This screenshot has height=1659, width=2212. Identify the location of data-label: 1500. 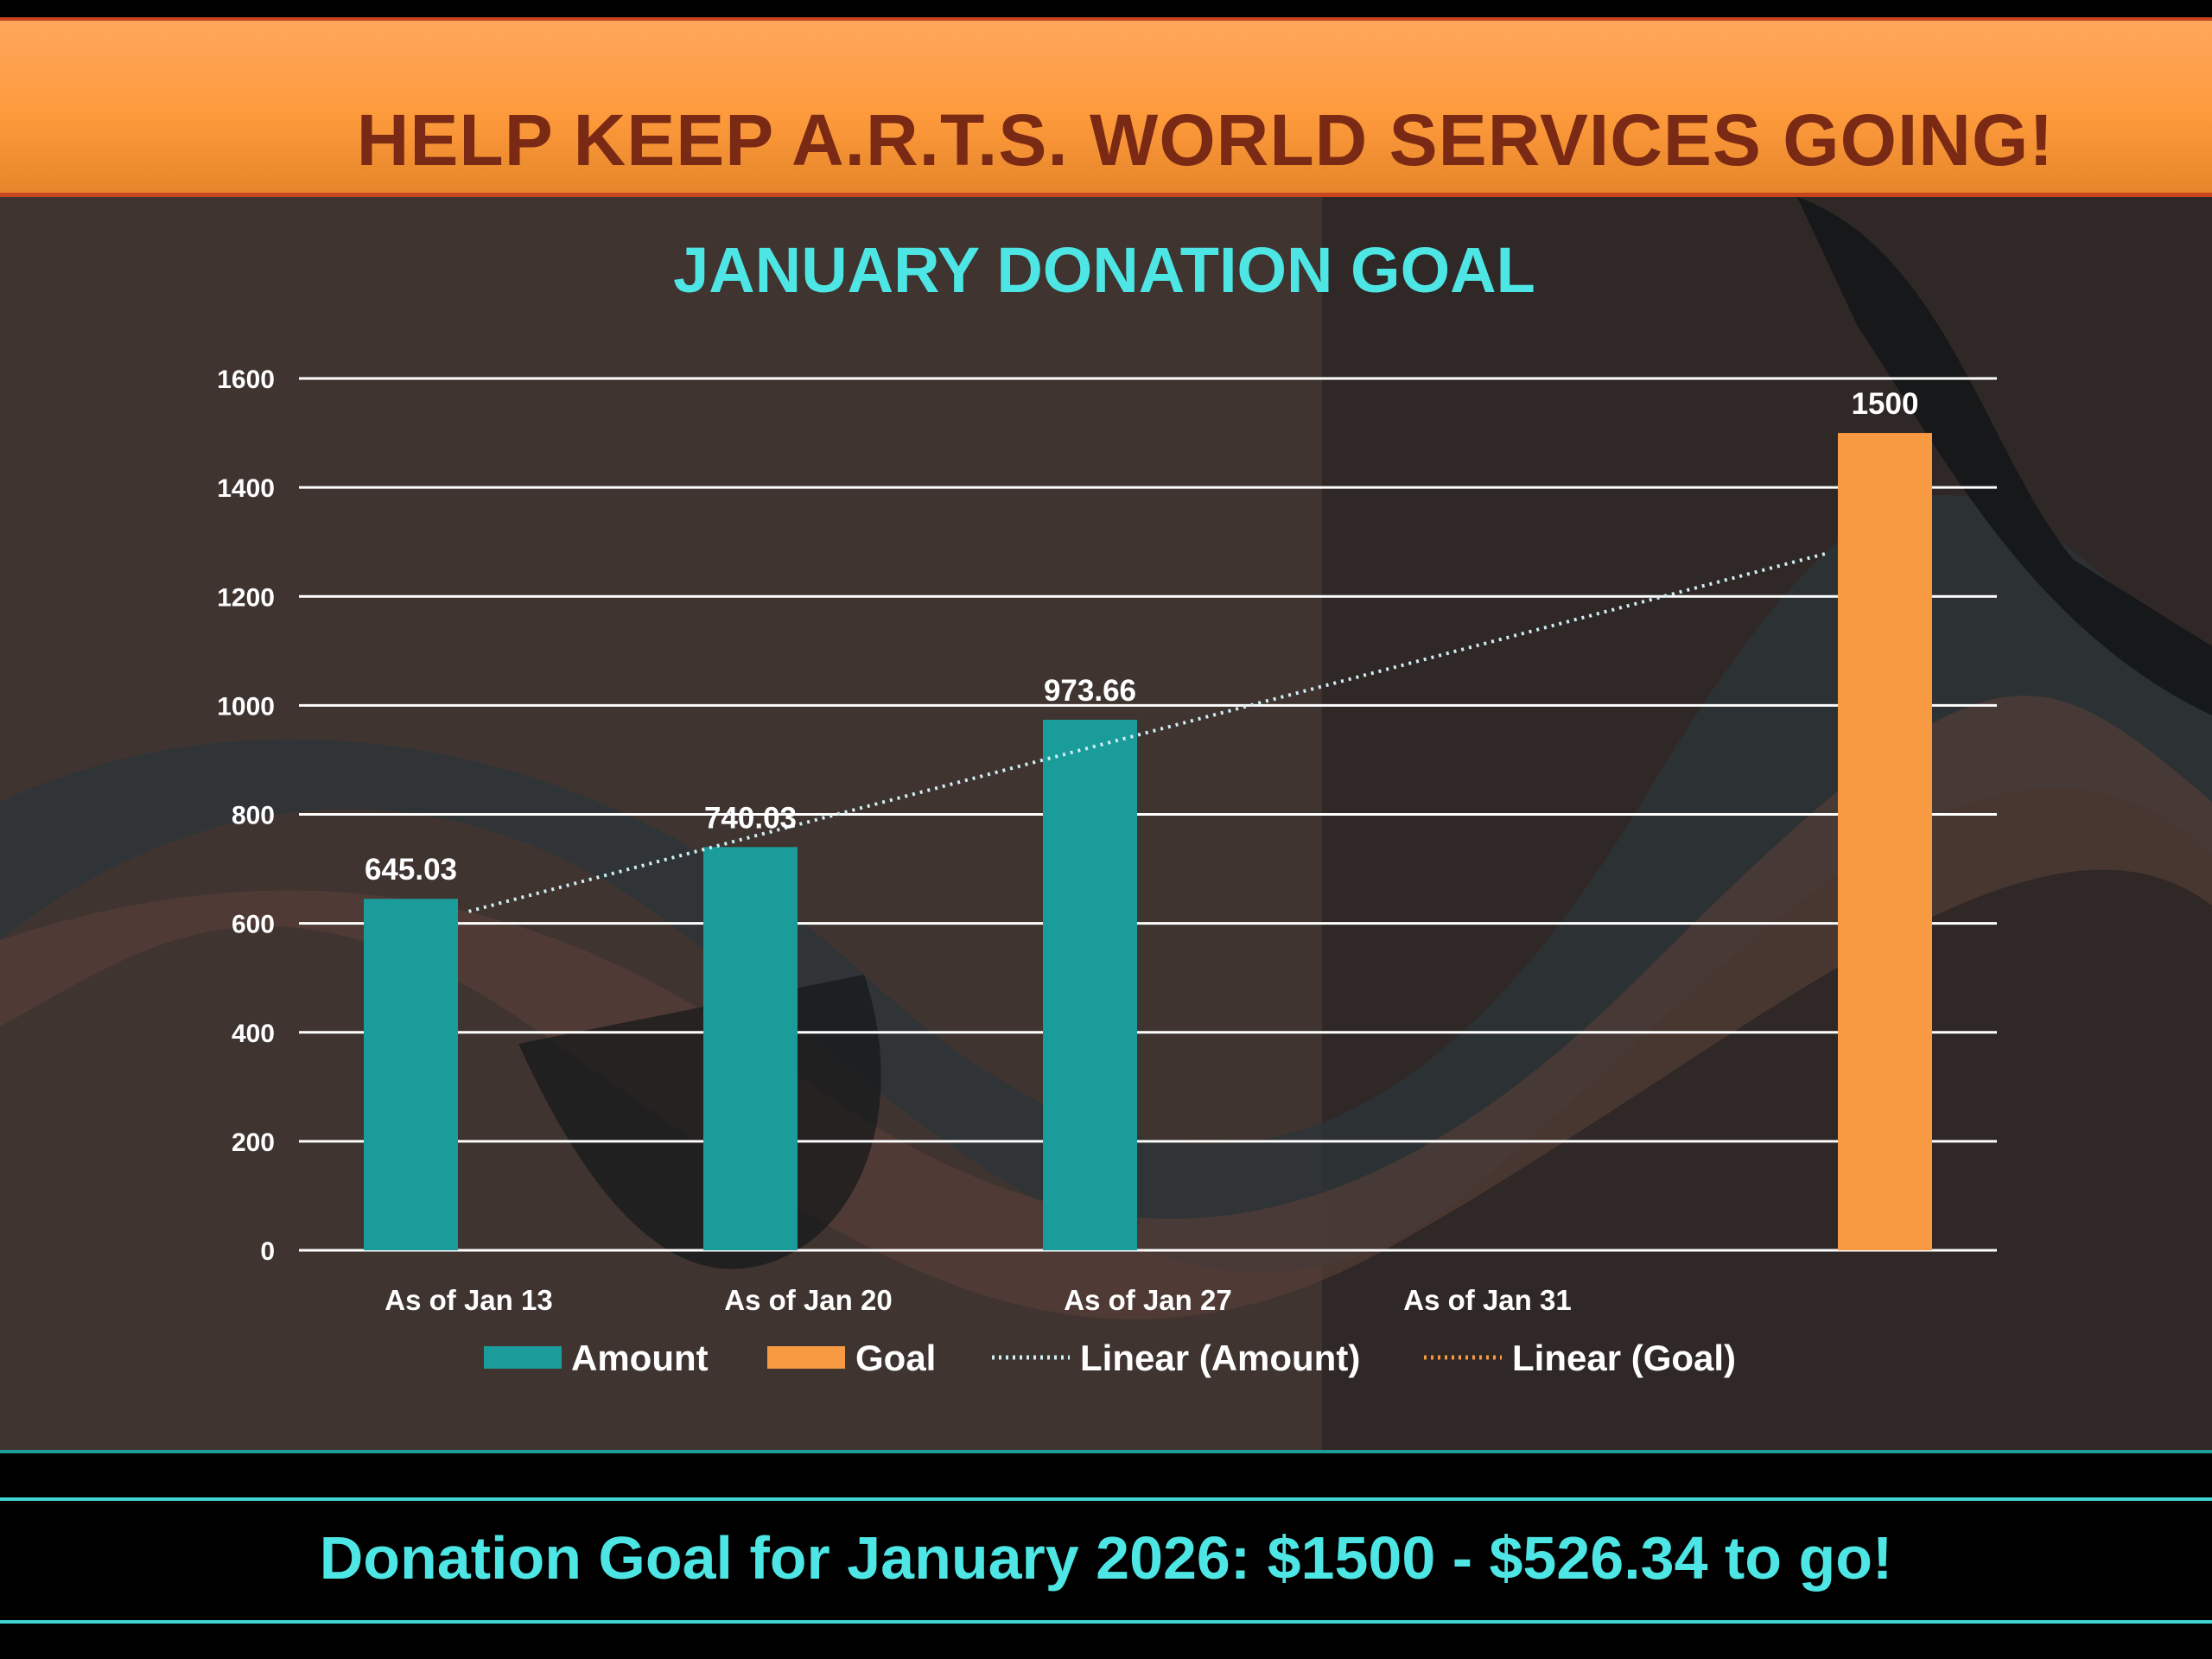
(1885, 404).